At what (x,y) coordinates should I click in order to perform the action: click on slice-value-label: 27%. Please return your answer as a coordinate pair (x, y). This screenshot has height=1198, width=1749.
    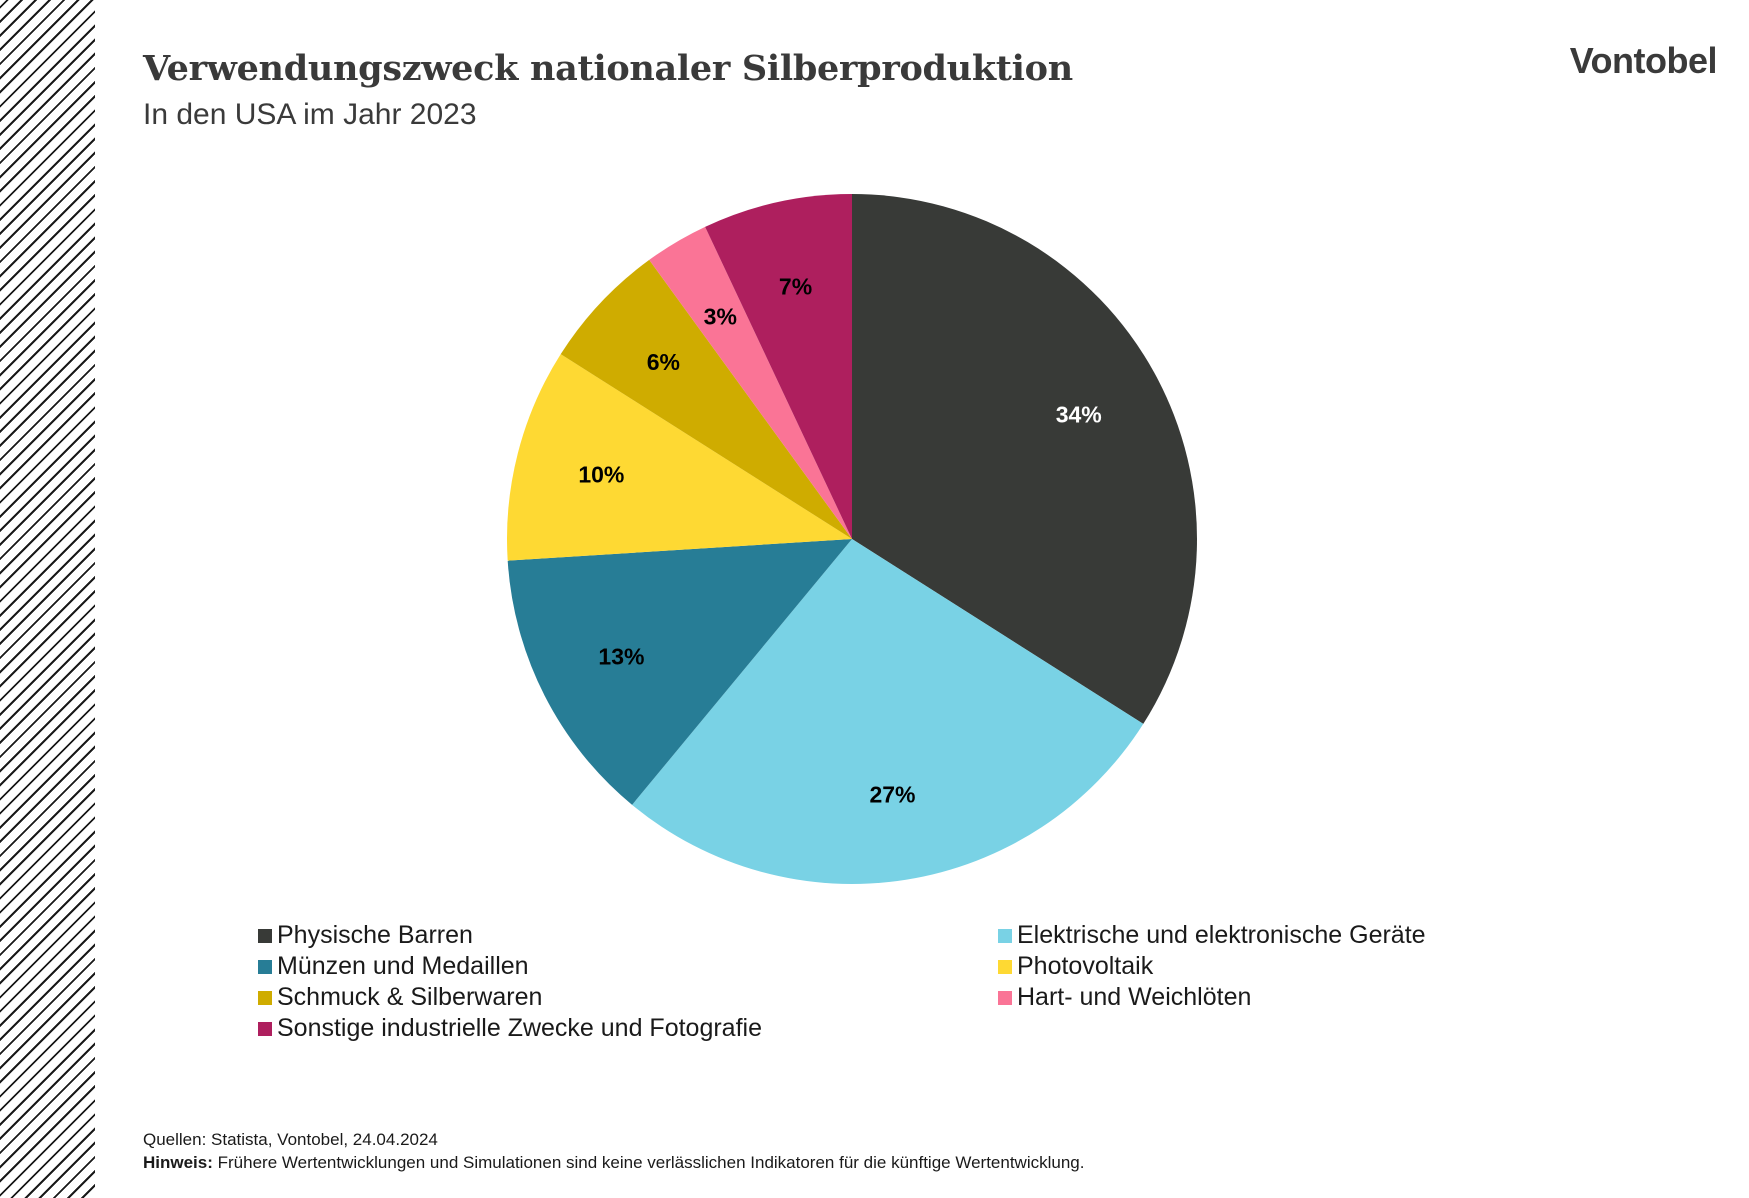
    Looking at the image, I should click on (892, 795).